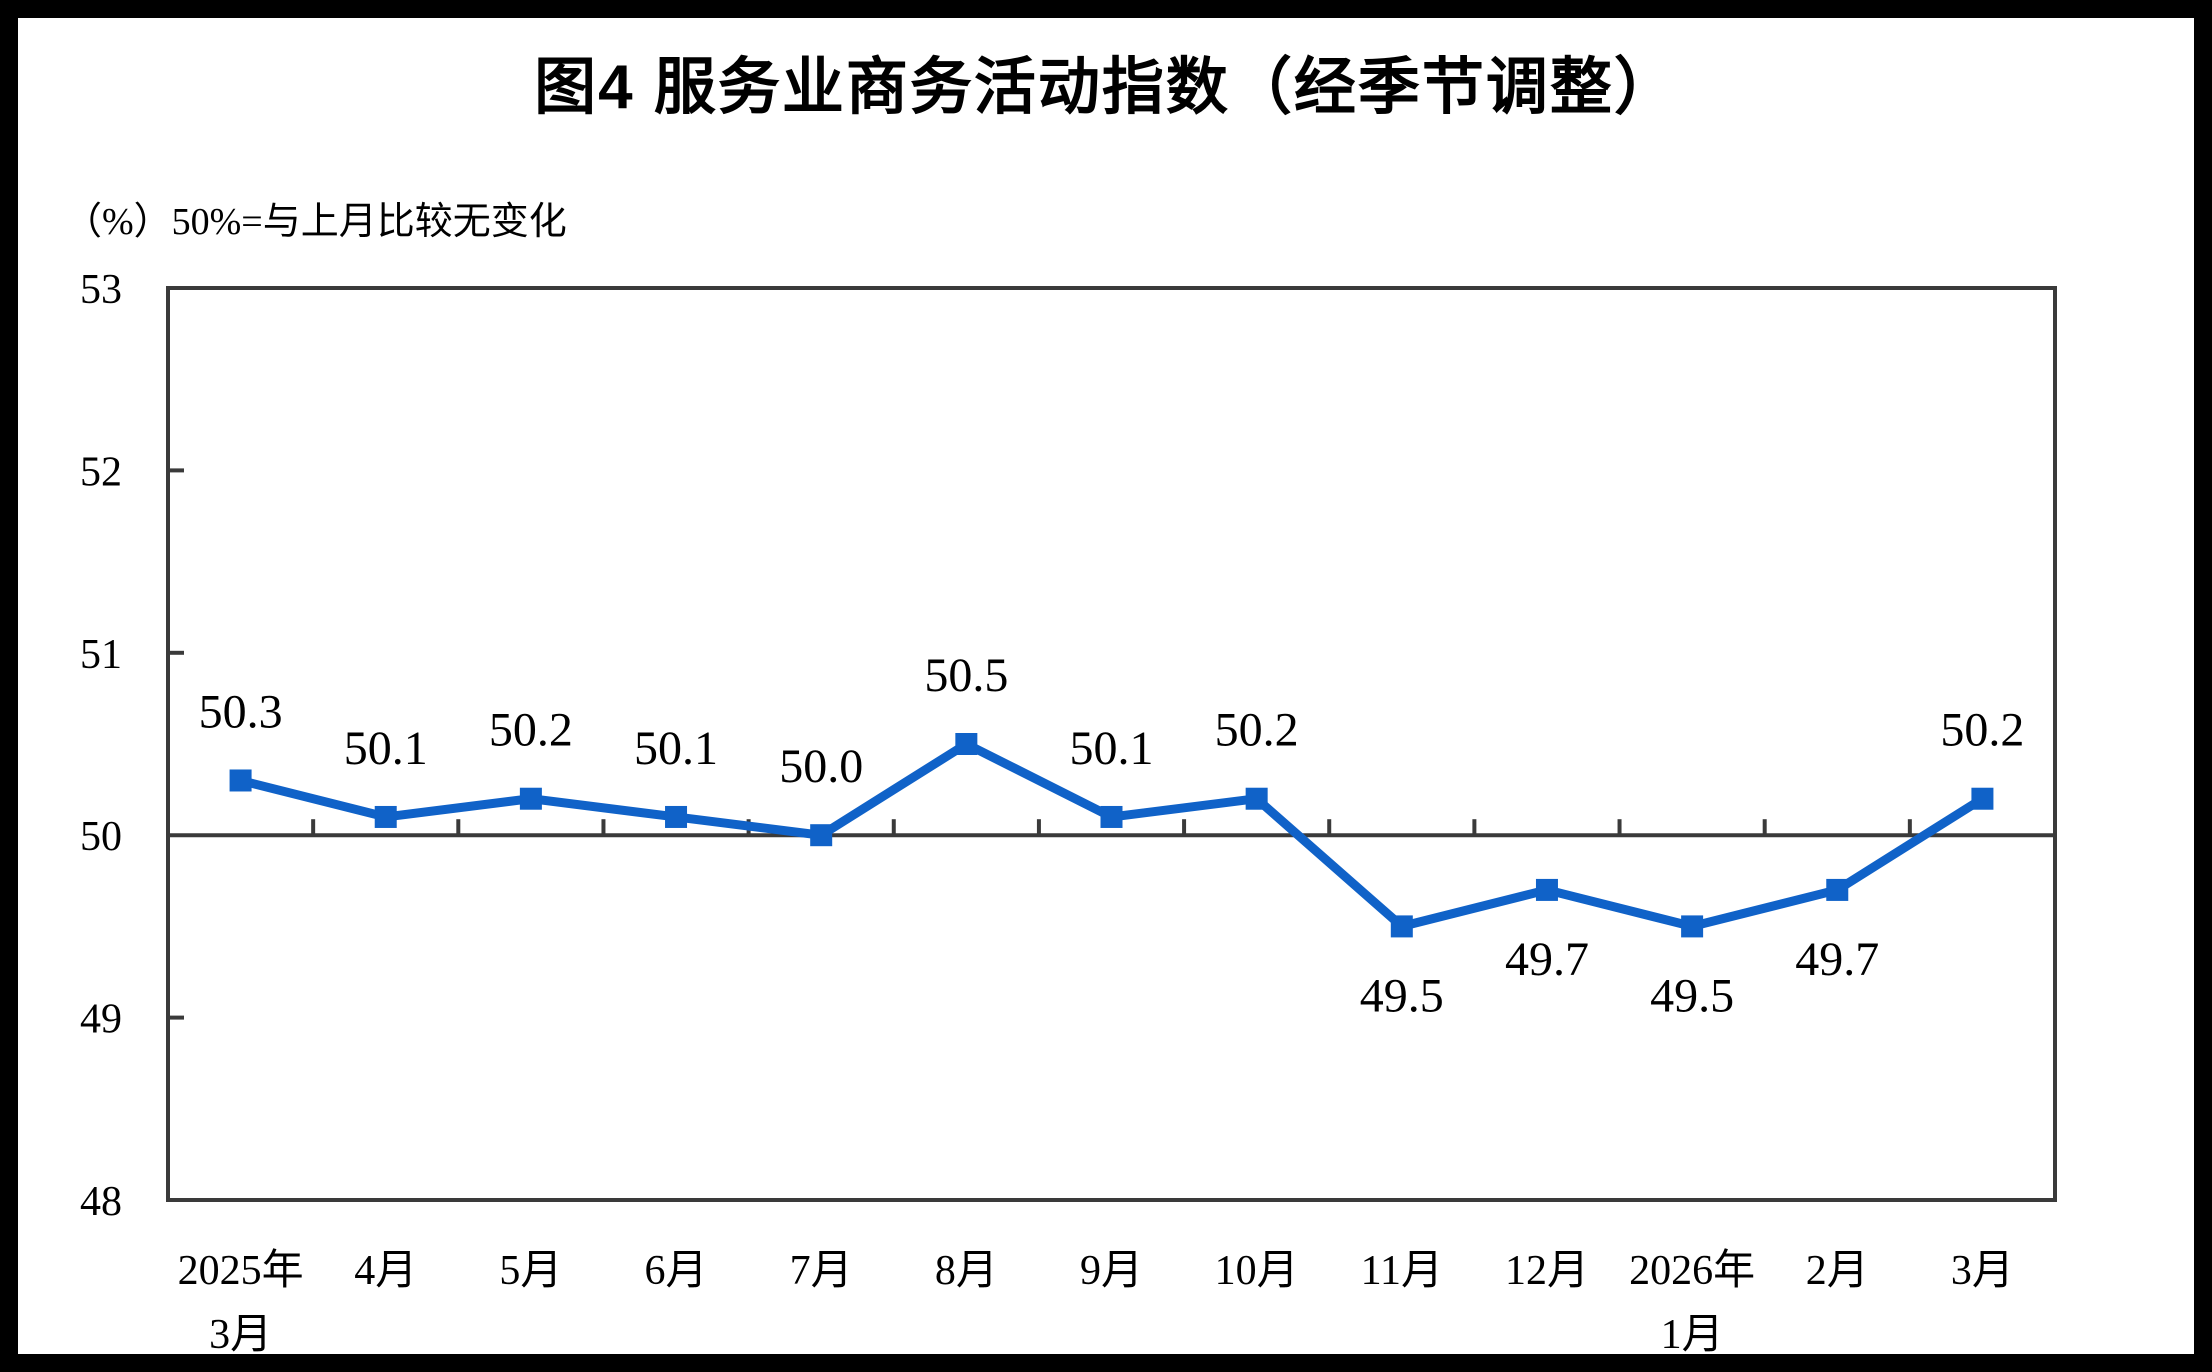  What do you see at coordinates (241, 711) in the screenshot?
I see `data-label: 50.3` at bounding box center [241, 711].